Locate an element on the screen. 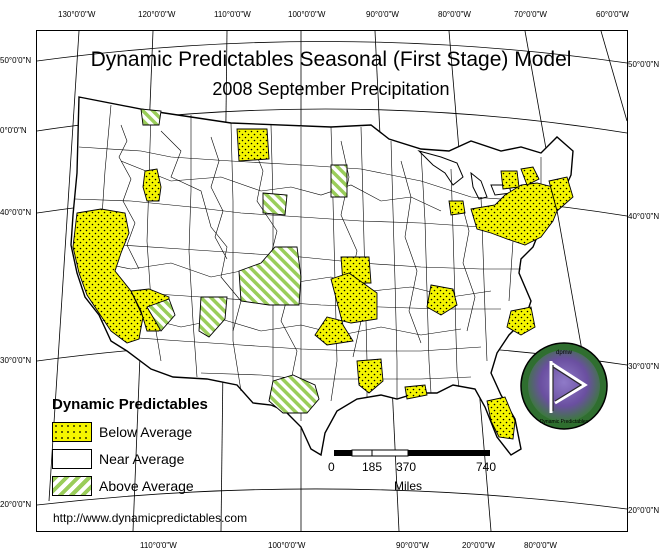 This screenshot has width=664, height=553. top-tick-label: 110°0'0"W is located at coordinates (232, 14).